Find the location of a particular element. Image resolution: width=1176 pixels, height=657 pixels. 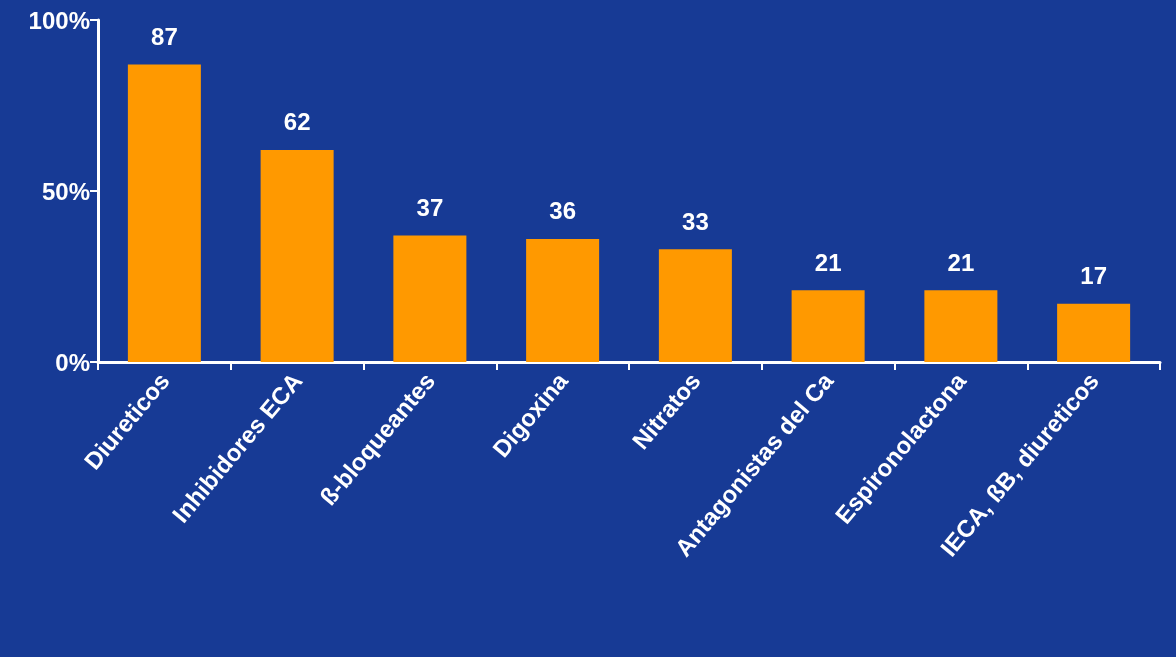

data-label: 33 is located at coordinates (695, 221).